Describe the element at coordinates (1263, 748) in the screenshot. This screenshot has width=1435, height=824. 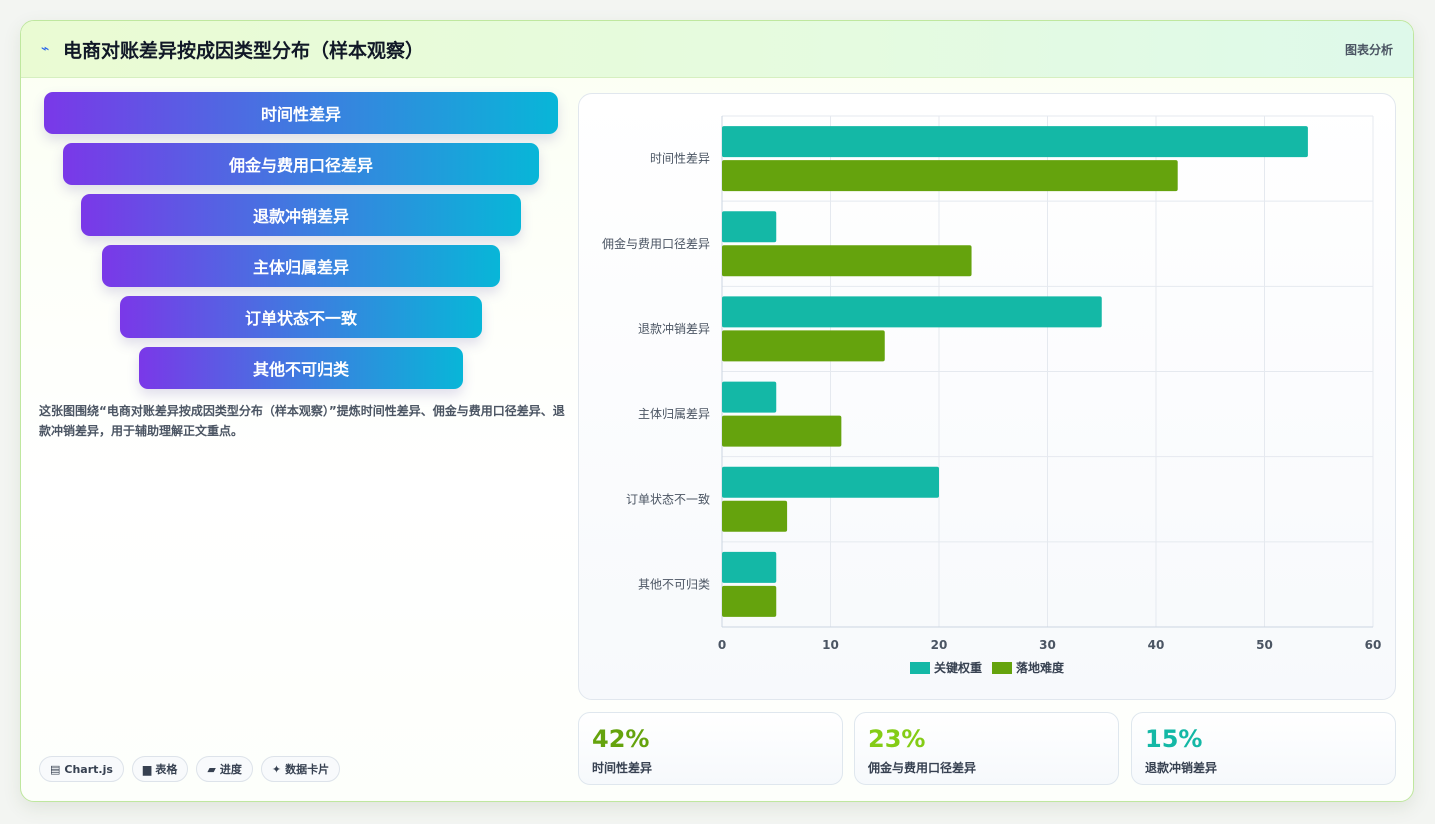
I see `kpi-card: 15% 退款冲销差异` at that location.